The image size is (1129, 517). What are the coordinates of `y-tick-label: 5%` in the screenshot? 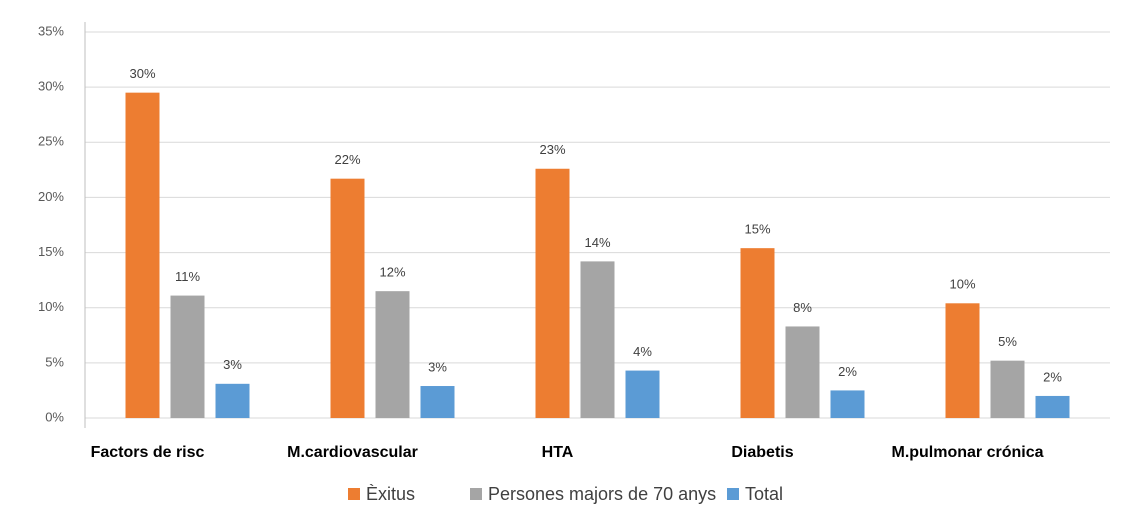 It's located at (54, 361).